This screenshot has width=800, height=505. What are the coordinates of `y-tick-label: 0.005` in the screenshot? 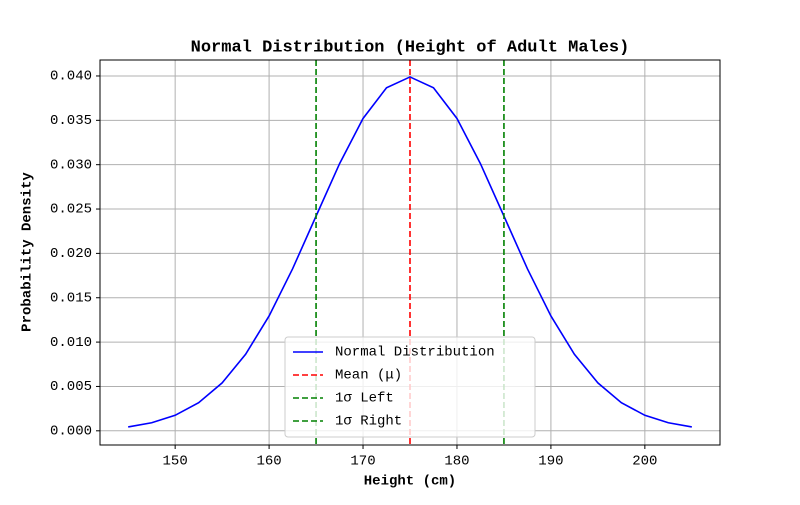 It's located at (71, 387).